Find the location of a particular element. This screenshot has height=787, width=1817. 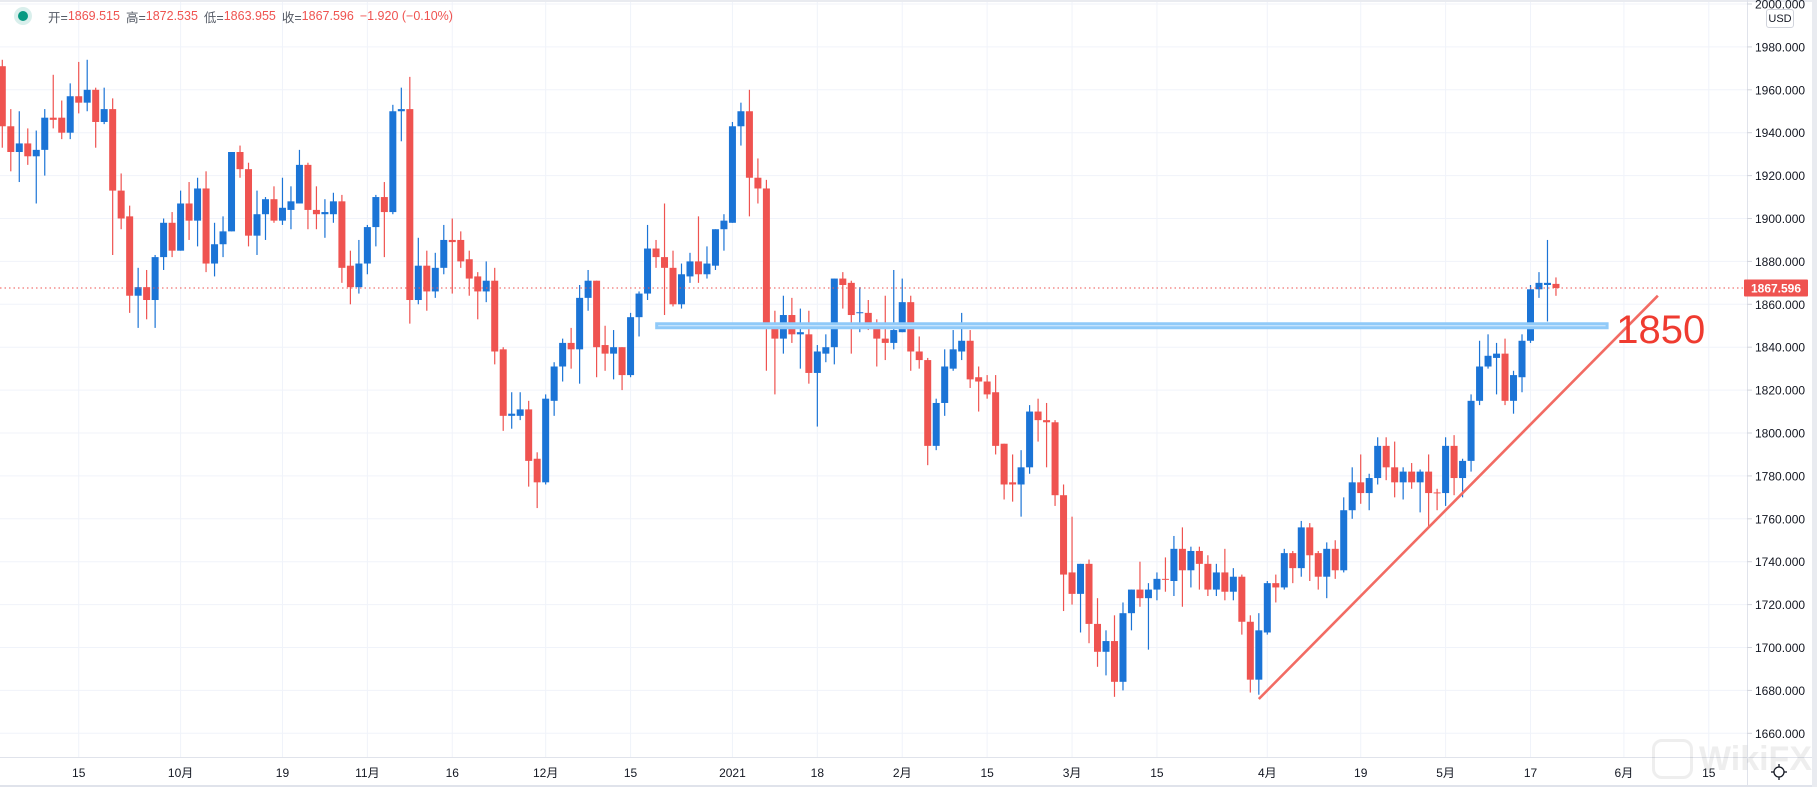

annotation-text-1850: 1850 is located at coordinates (1660, 330).